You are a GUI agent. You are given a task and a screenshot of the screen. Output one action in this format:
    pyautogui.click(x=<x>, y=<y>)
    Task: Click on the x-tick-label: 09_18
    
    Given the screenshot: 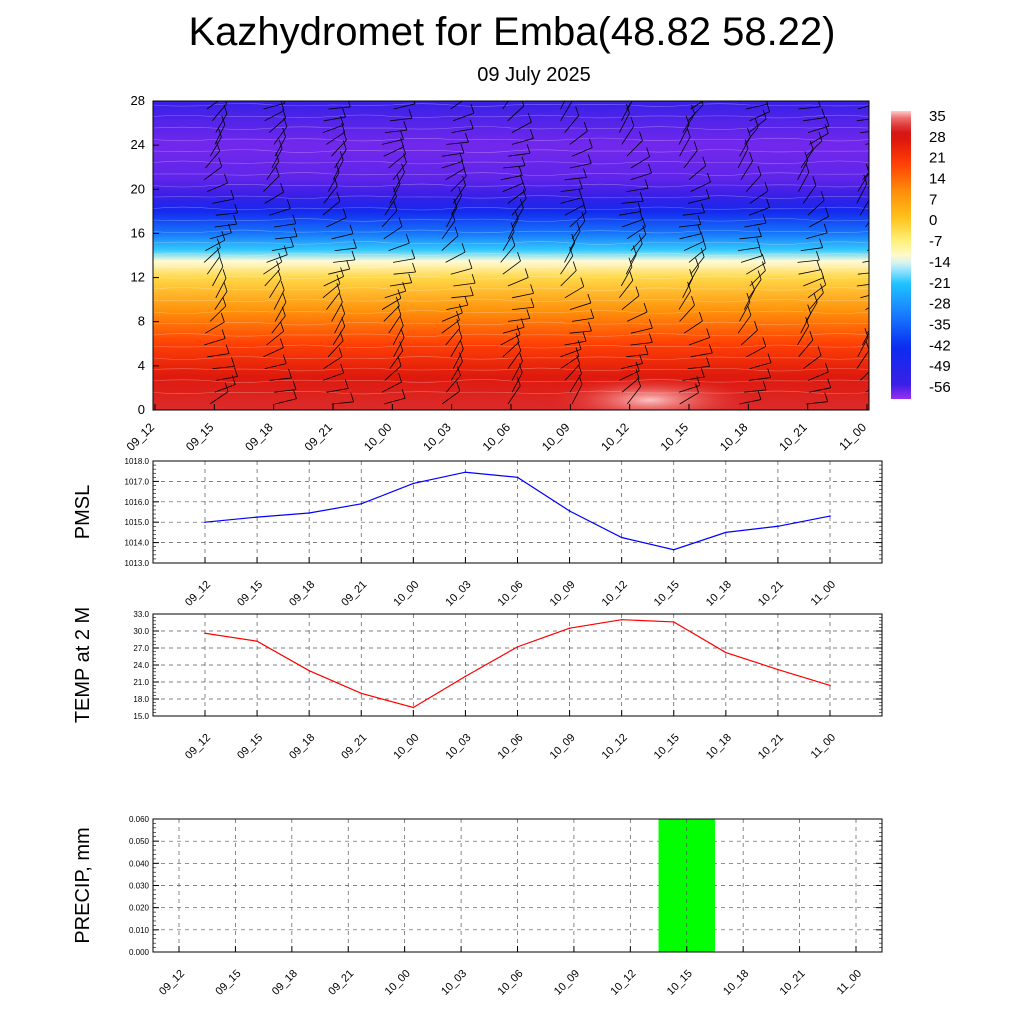 What is the action you would take?
    pyautogui.click(x=285, y=983)
    